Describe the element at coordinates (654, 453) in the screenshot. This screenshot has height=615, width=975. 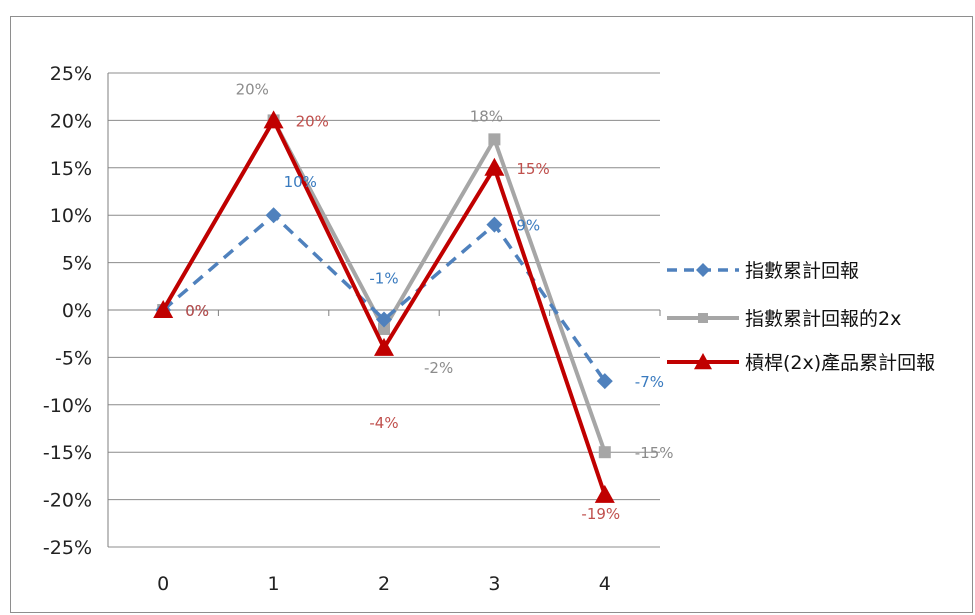
I see `data-label: -15%` at that location.